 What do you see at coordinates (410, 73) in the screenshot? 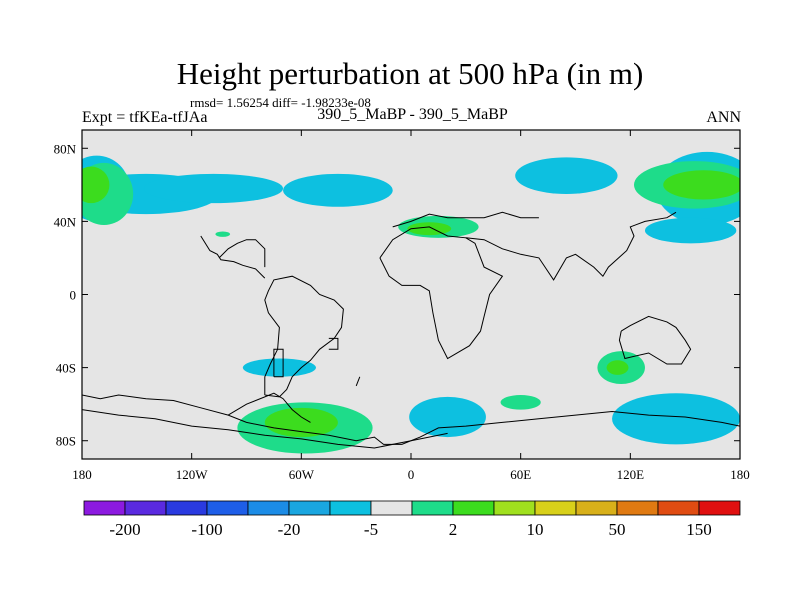
I see `chart-title: Height perturbation at 500 hPa (in m)` at bounding box center [410, 73].